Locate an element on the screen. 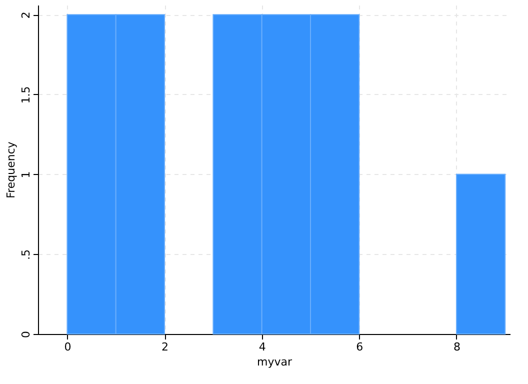 Image resolution: width=528 pixels, height=384 pixels. y-tick-label: 0 is located at coordinates (26, 334).